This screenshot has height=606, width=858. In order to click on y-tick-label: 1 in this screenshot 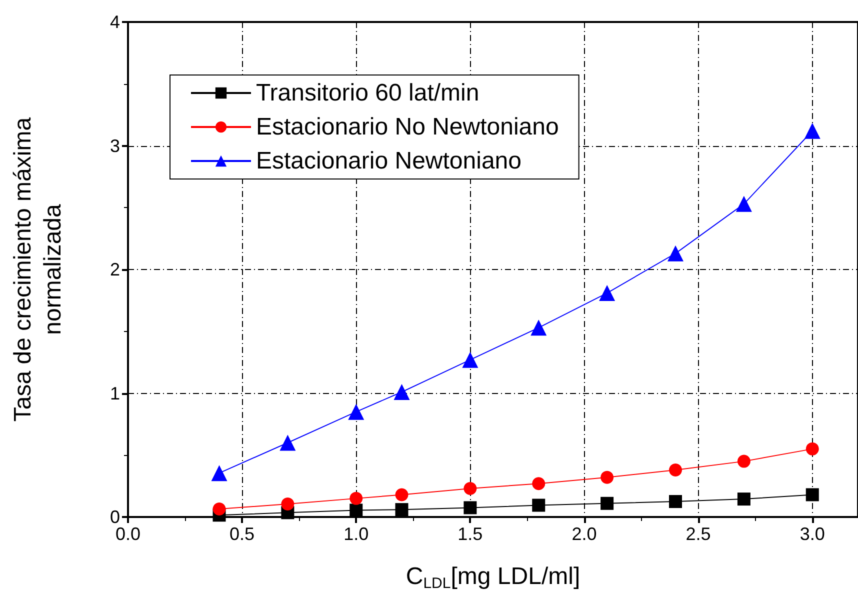, I will do `click(115, 393)`.